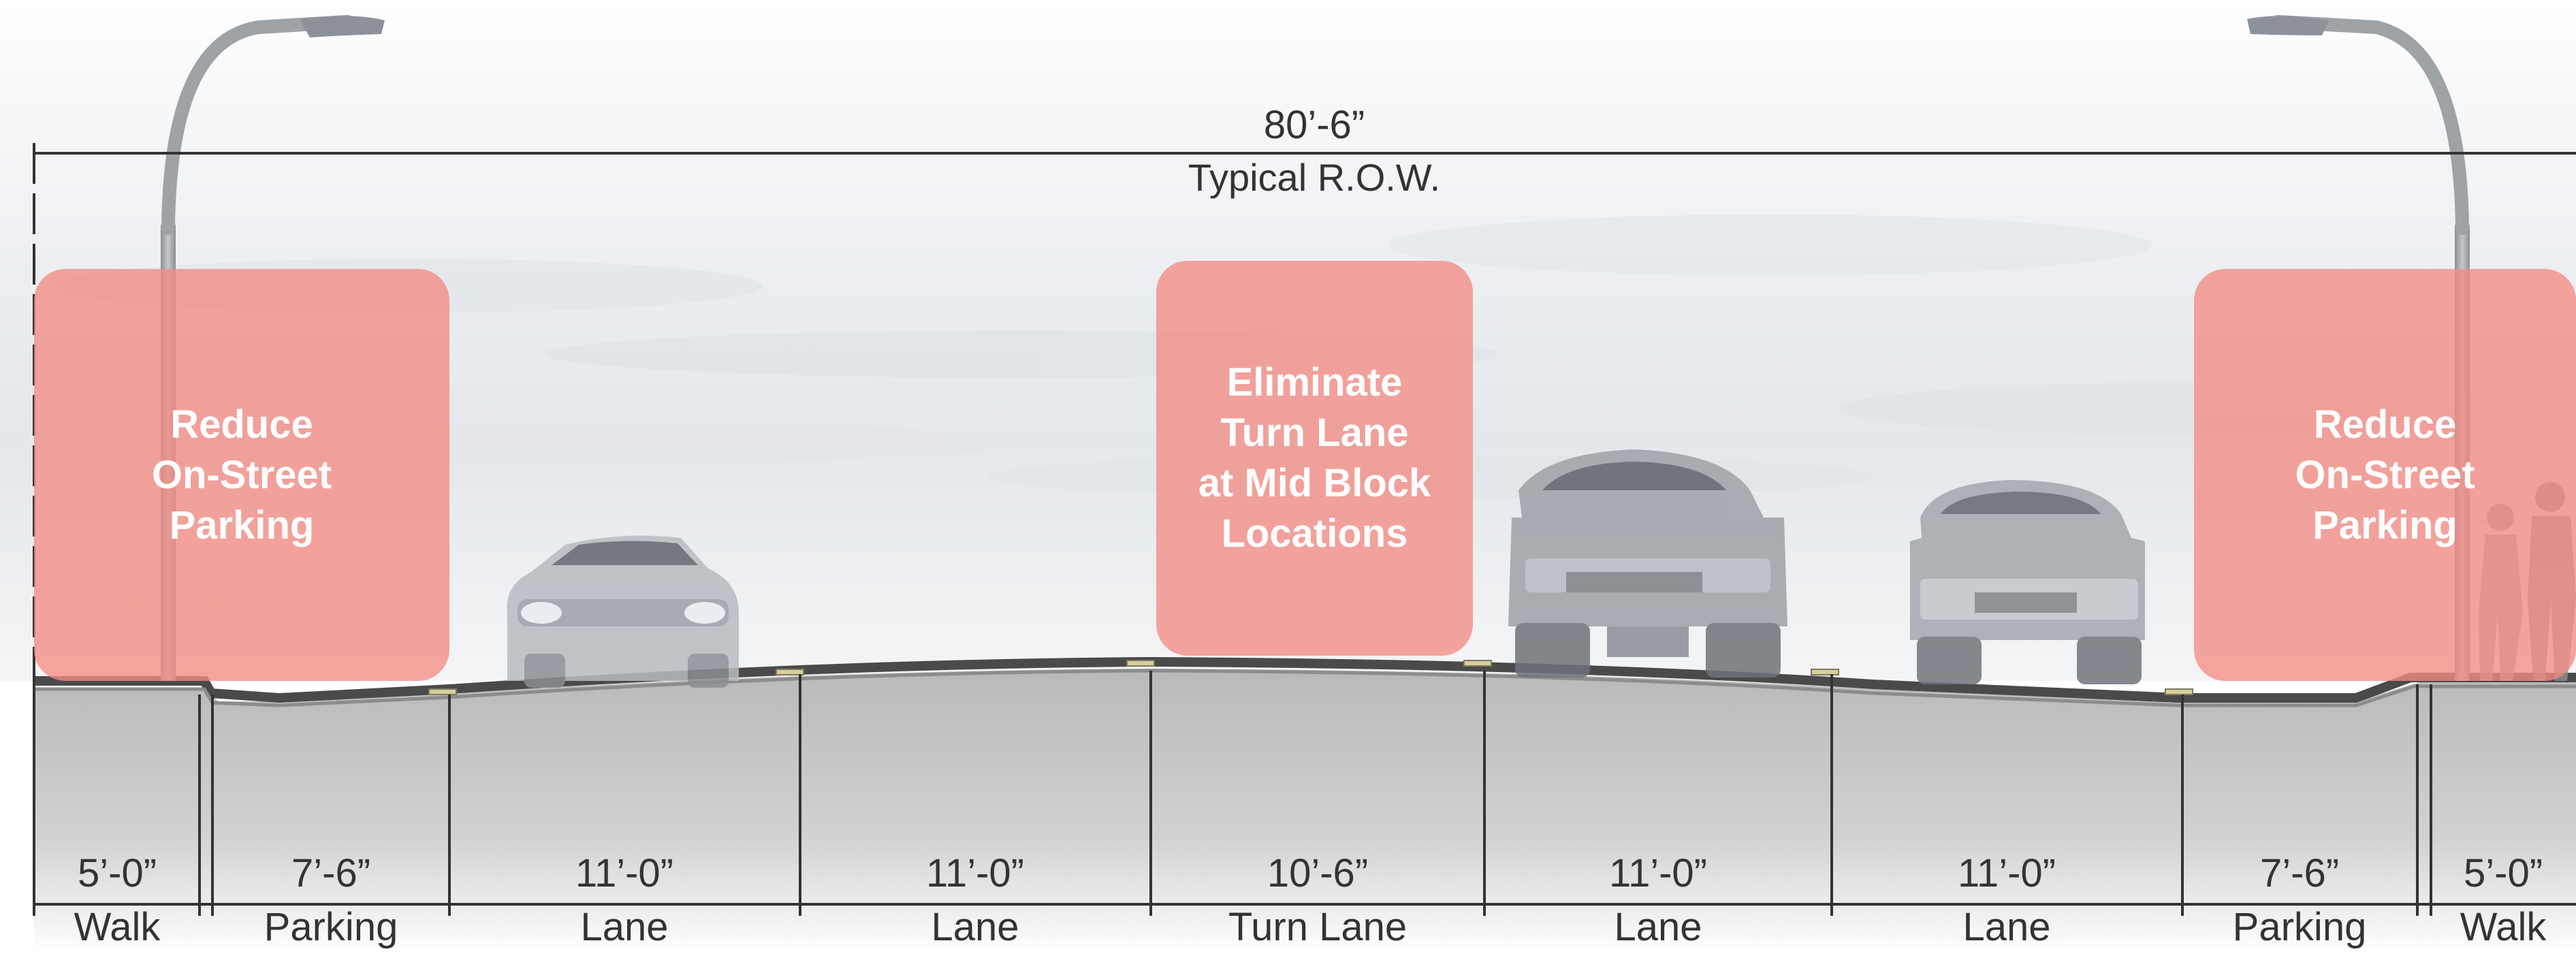 The width and height of the screenshot is (2576, 956). What do you see at coordinates (1314, 125) in the screenshot?
I see `row-dimension: 80’-6”` at bounding box center [1314, 125].